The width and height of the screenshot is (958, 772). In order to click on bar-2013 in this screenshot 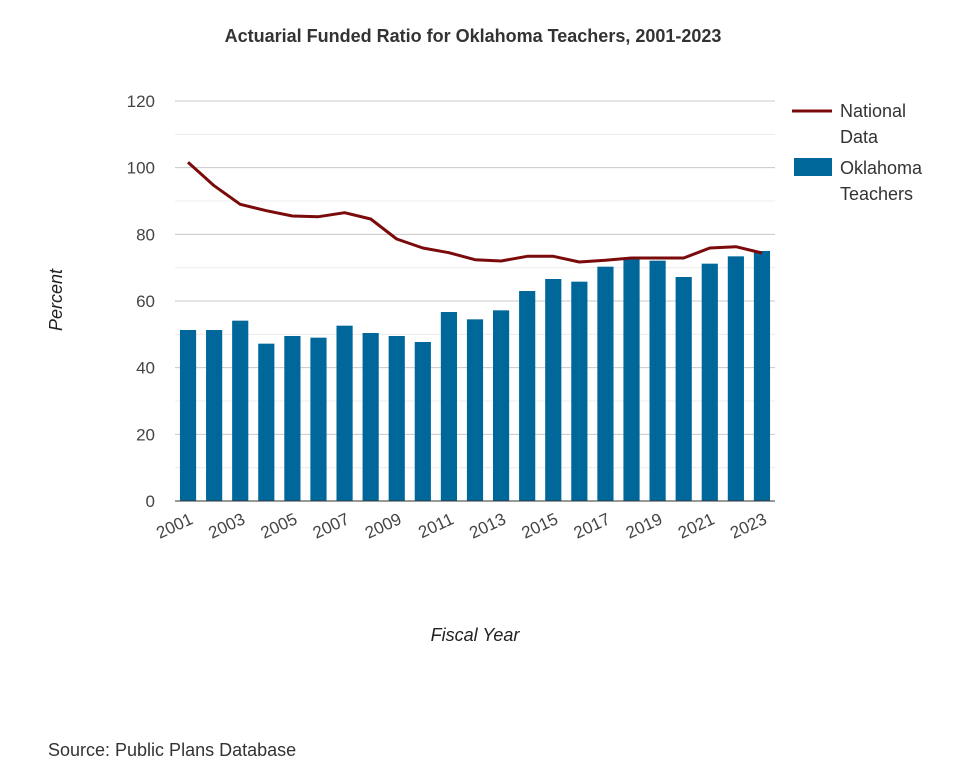, I will do `click(501, 405)`.